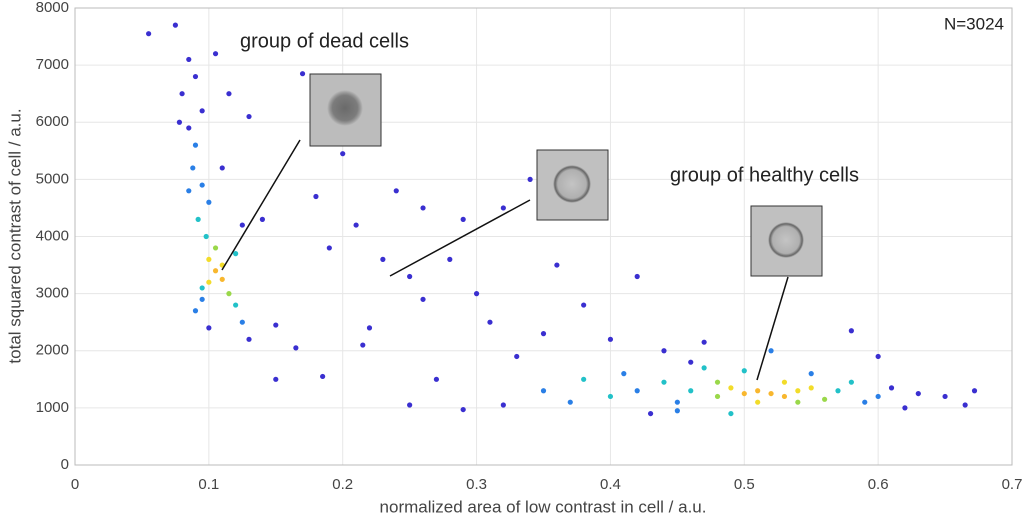  I want to click on x-tick-label: 0.6, so click(878, 484).